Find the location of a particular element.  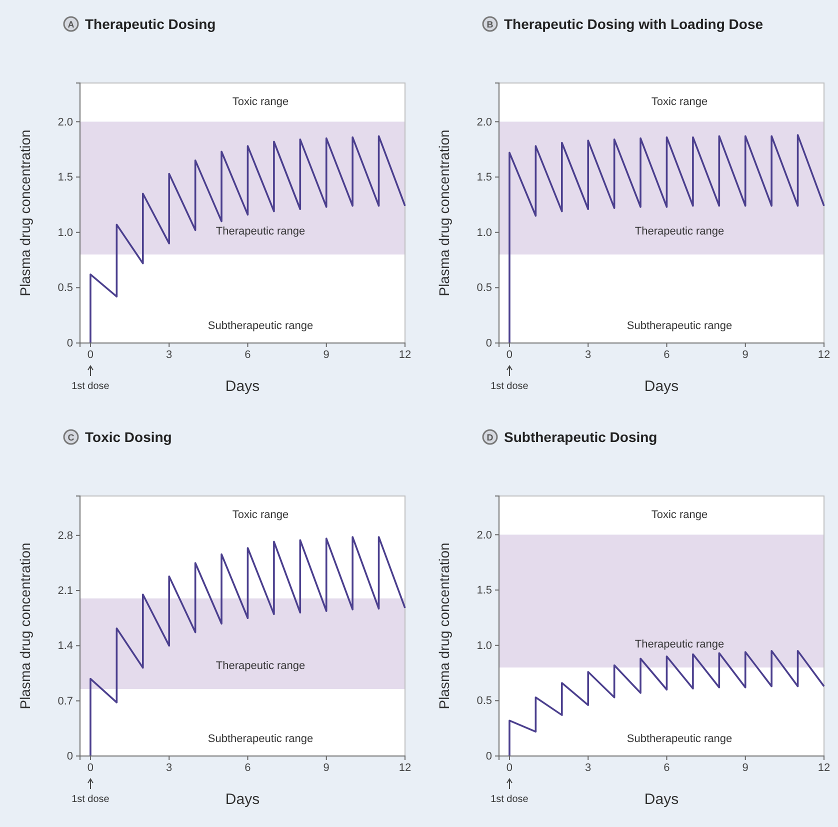

text: B is located at coordinates (490, 25).